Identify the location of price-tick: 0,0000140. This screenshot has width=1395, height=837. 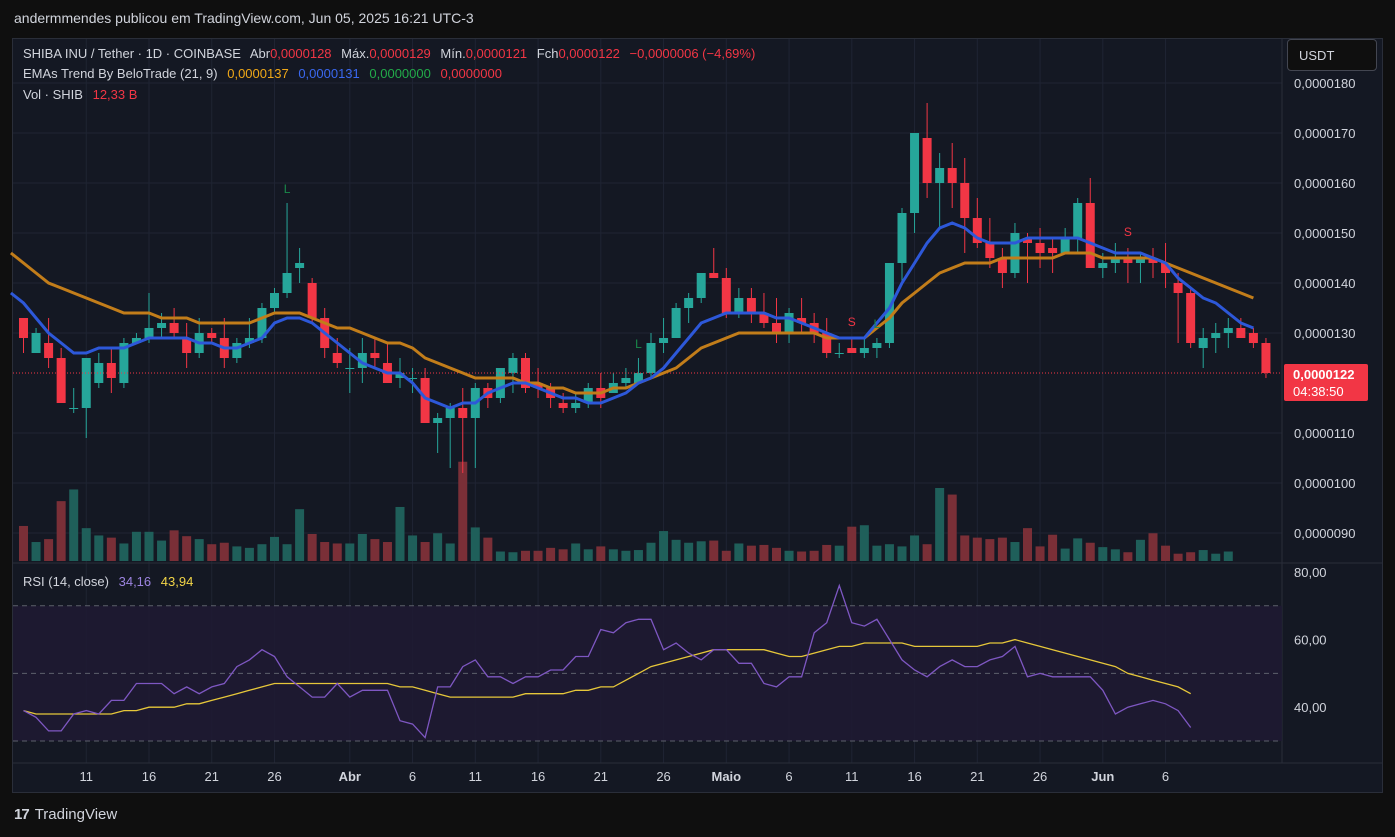
(1324, 283).